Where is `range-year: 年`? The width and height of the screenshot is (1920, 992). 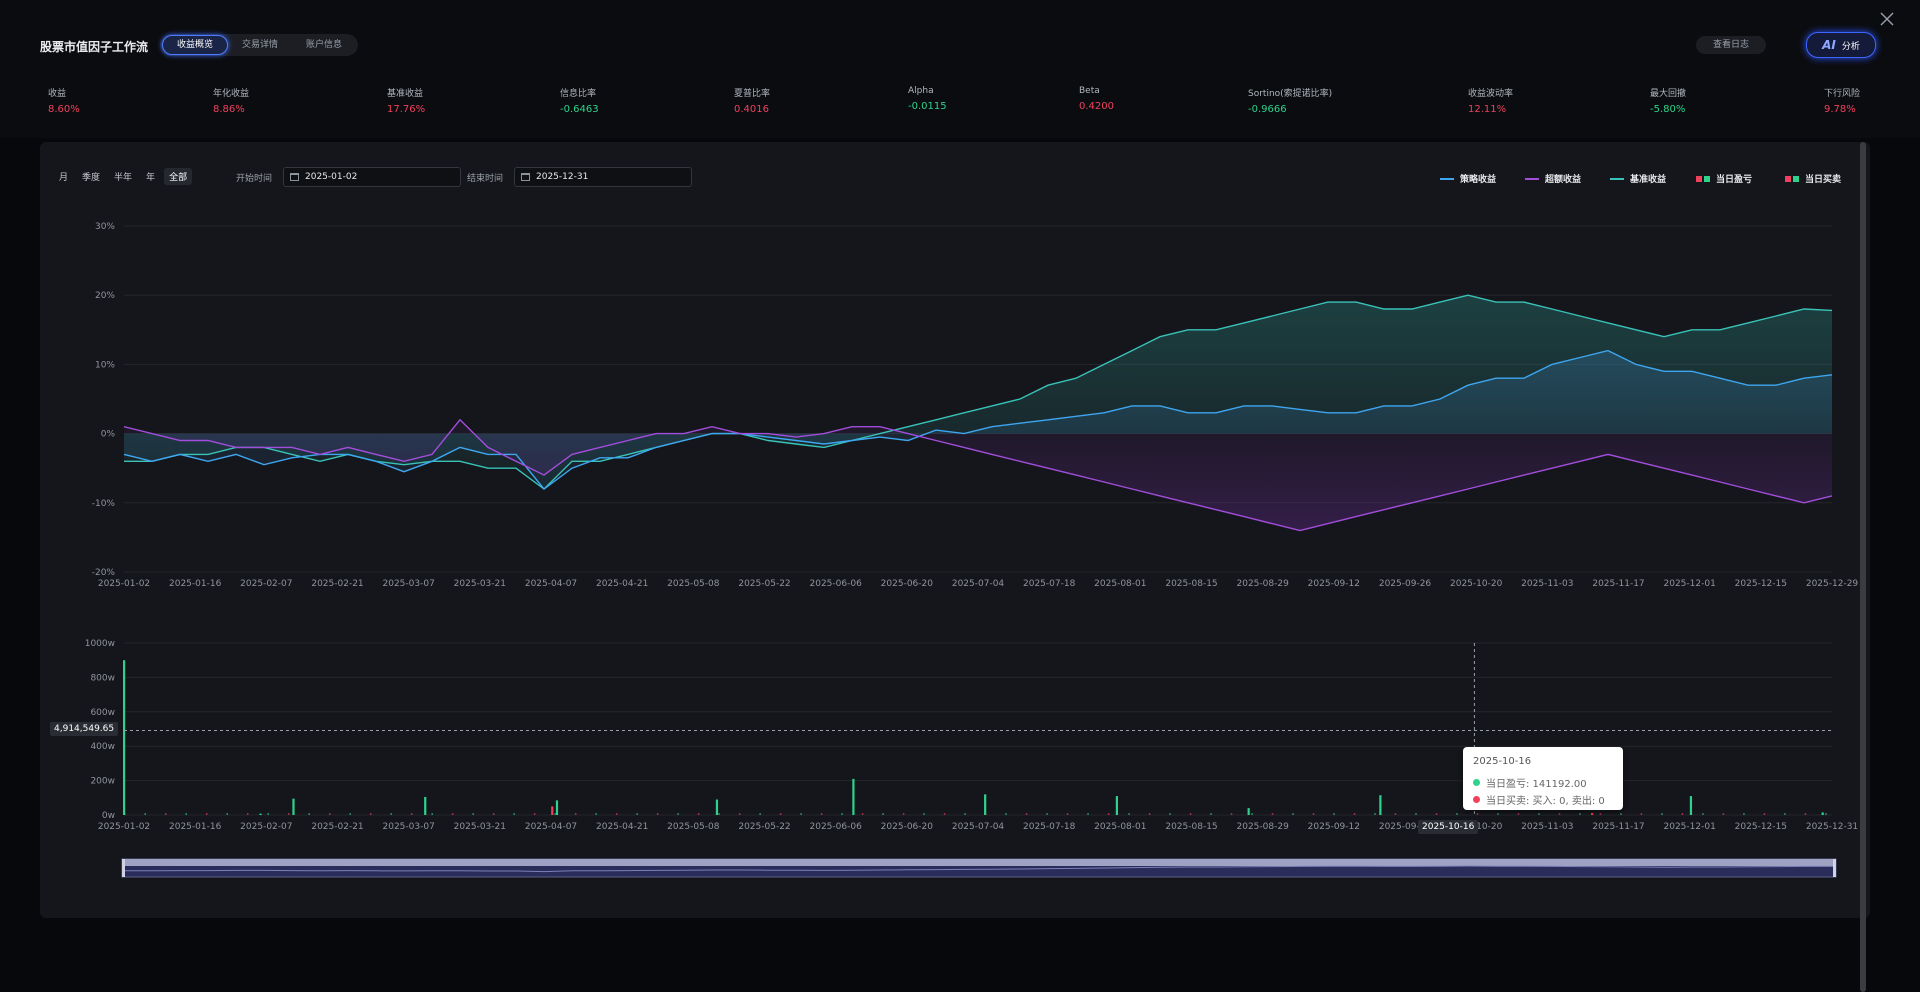 range-year: 年 is located at coordinates (151, 178).